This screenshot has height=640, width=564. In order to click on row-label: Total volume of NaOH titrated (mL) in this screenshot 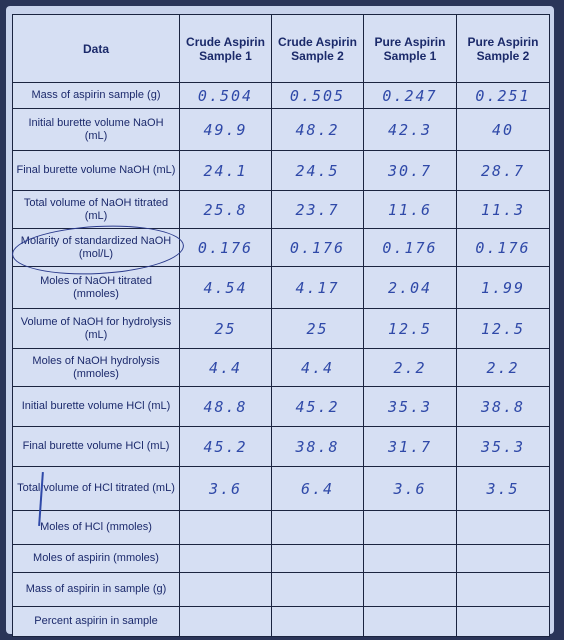, I will do `click(96, 209)`.